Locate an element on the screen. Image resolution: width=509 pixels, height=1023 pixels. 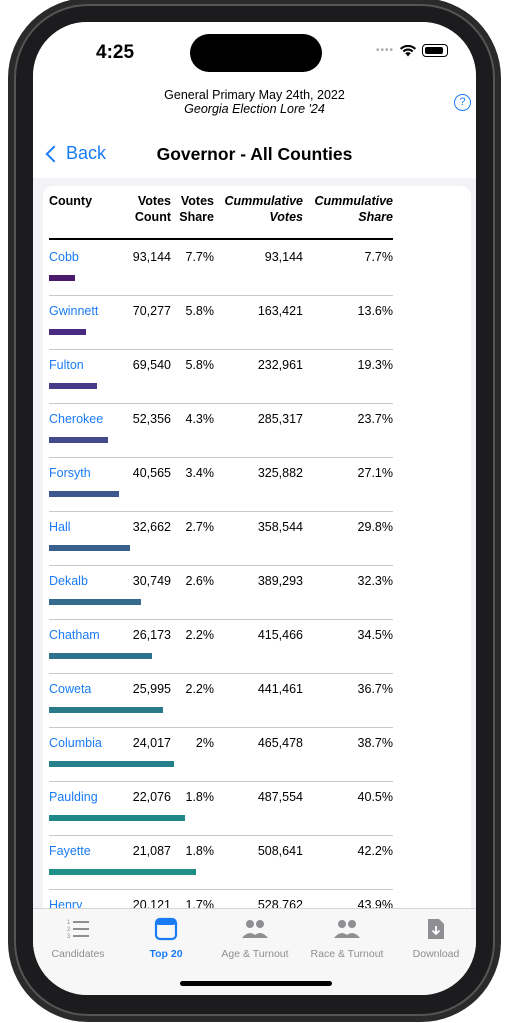
cumulative-votes: 285,317 is located at coordinates (280, 419).